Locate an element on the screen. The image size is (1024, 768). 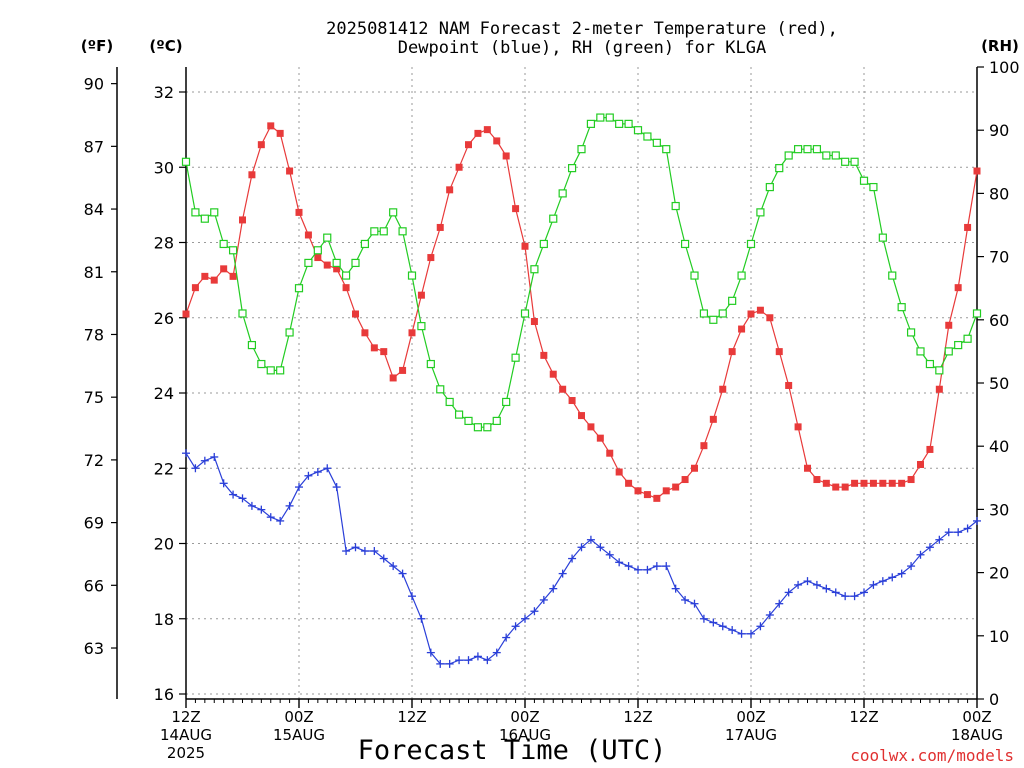
x-tick-label: 00Z is located at coordinates (750, 717).